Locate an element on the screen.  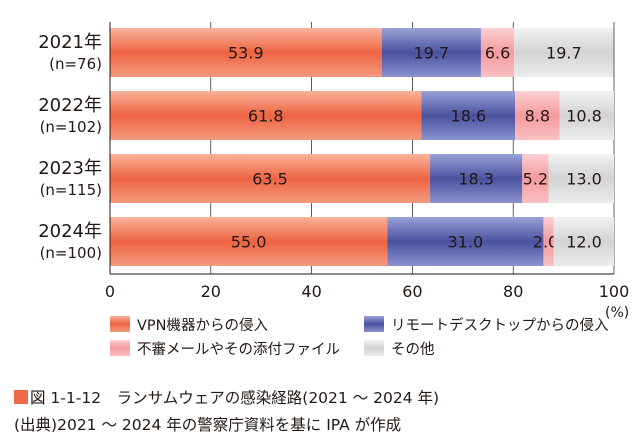
legend-label: その他 is located at coordinates (413, 349).